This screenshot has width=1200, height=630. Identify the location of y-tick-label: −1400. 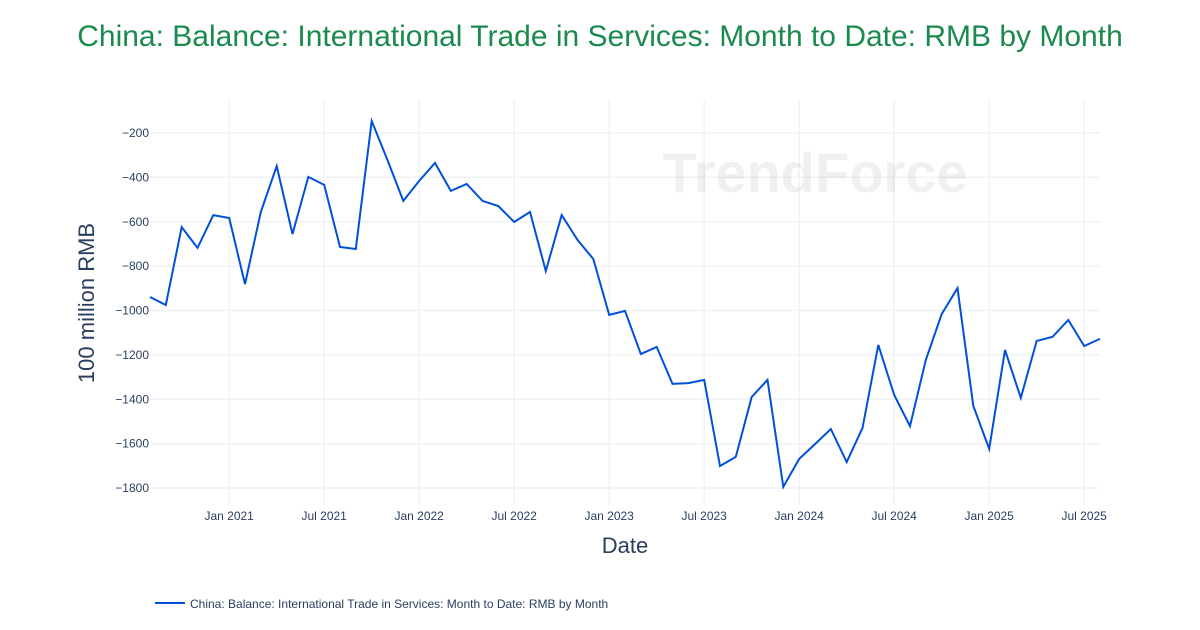
(132, 399).